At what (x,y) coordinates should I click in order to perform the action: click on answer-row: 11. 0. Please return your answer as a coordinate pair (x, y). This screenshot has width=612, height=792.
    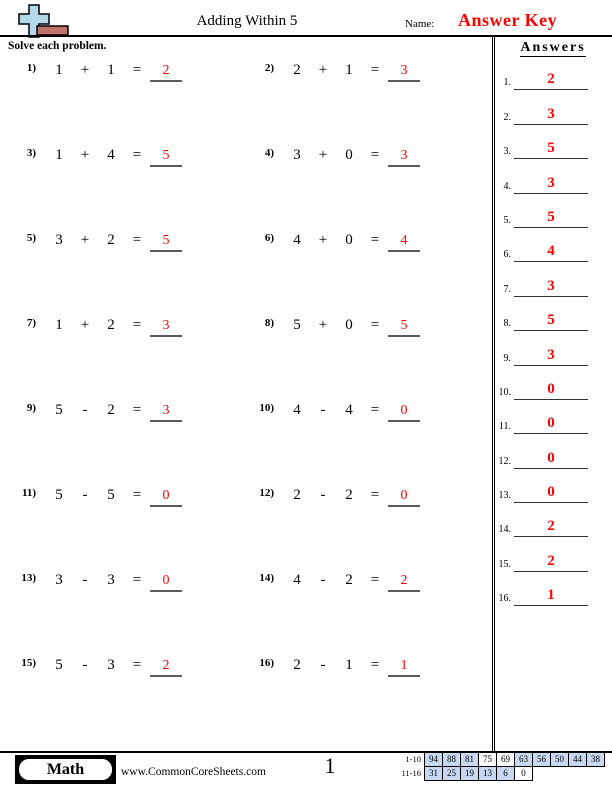
    Looking at the image, I should click on (553, 417).